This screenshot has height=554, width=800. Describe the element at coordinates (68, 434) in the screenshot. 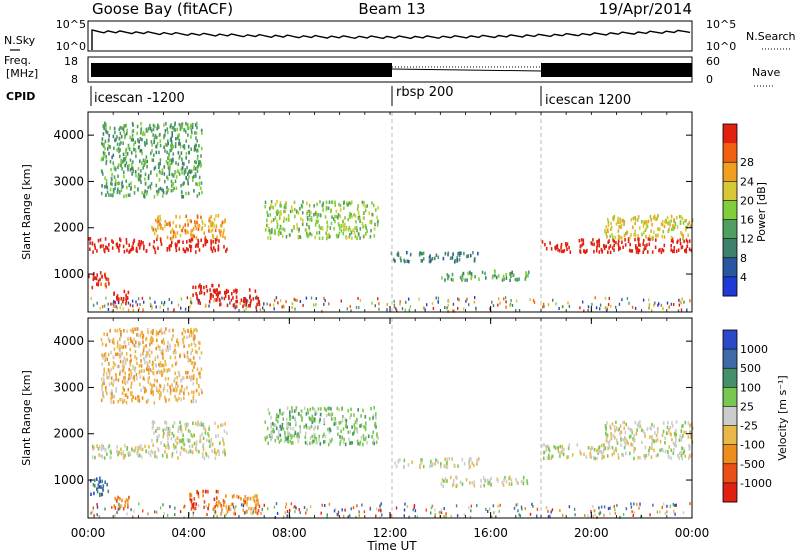

I see `range-tick-label: 2000` at that location.